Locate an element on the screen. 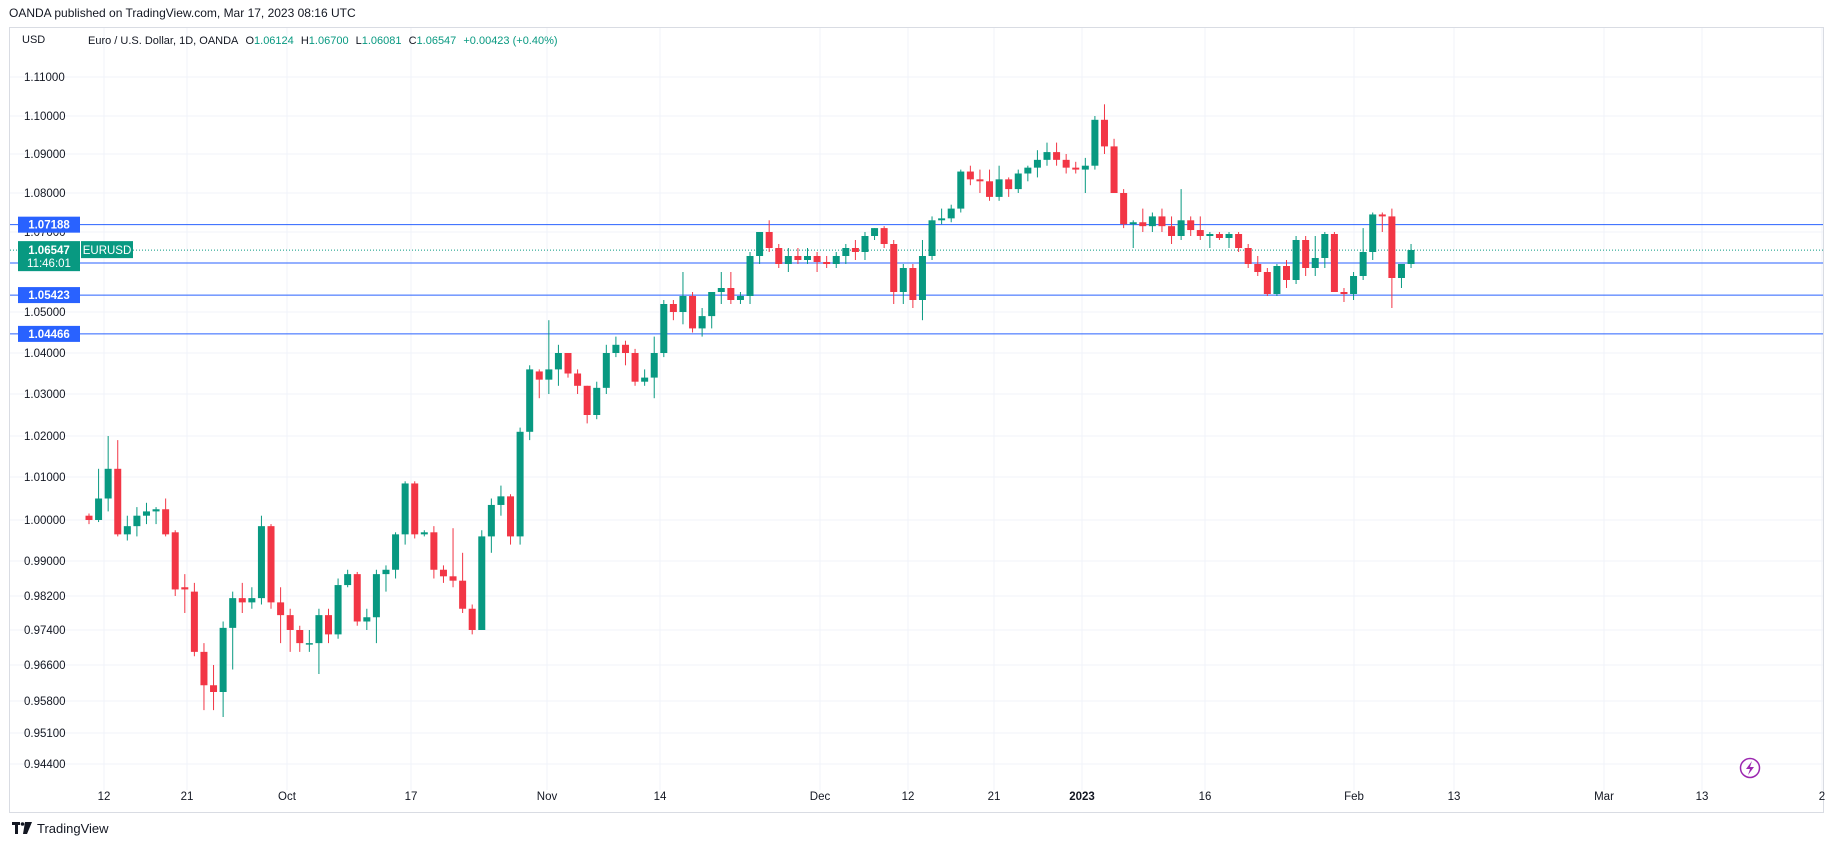 The height and width of the screenshot is (845, 1834). y-tick-label: 0.95800 is located at coordinates (45, 702).